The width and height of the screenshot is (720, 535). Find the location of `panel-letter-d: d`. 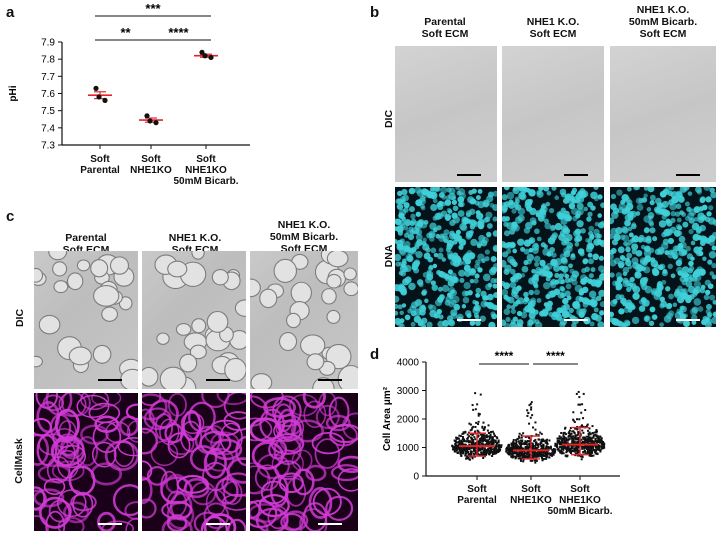

panel-letter-d: d is located at coordinates (375, 354).